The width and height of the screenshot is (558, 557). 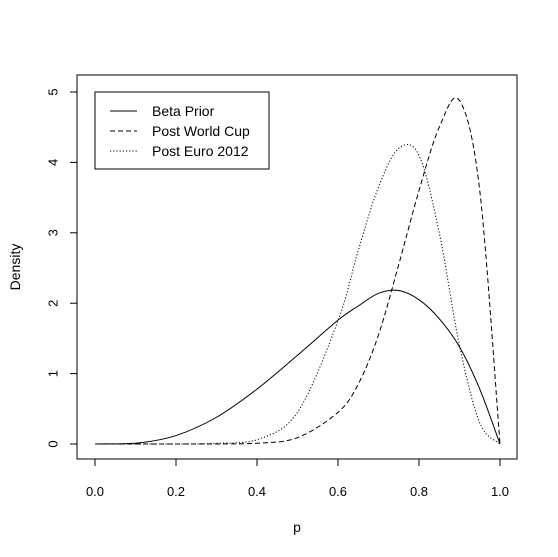 What do you see at coordinates (53, 303) in the screenshot?
I see `y-tick-label: 2` at bounding box center [53, 303].